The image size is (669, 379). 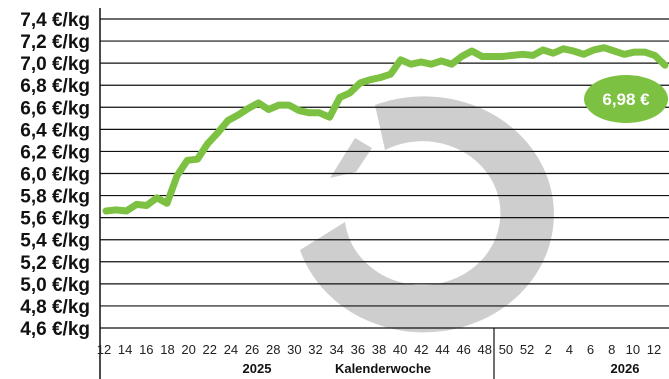 I want to click on x-tick-label: 36, so click(x=358, y=349).